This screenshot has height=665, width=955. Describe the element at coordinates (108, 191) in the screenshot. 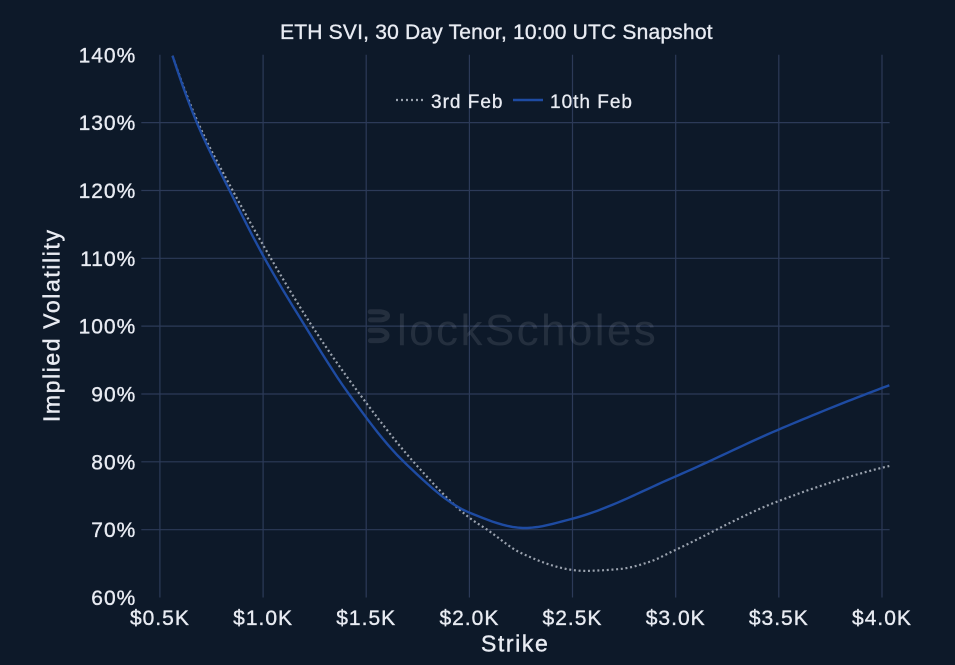

I see `svg-text: 120%` at that location.